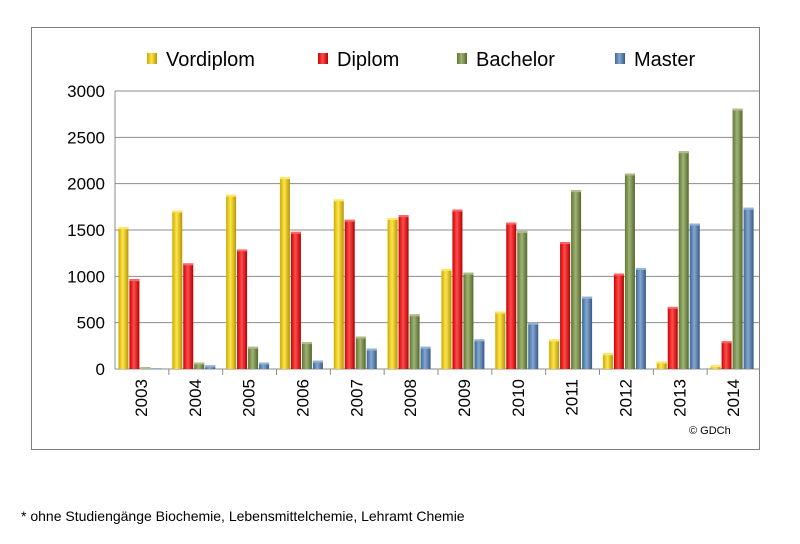  Describe the element at coordinates (664, 60) in the screenshot. I see `legend-label-master: Master` at that location.